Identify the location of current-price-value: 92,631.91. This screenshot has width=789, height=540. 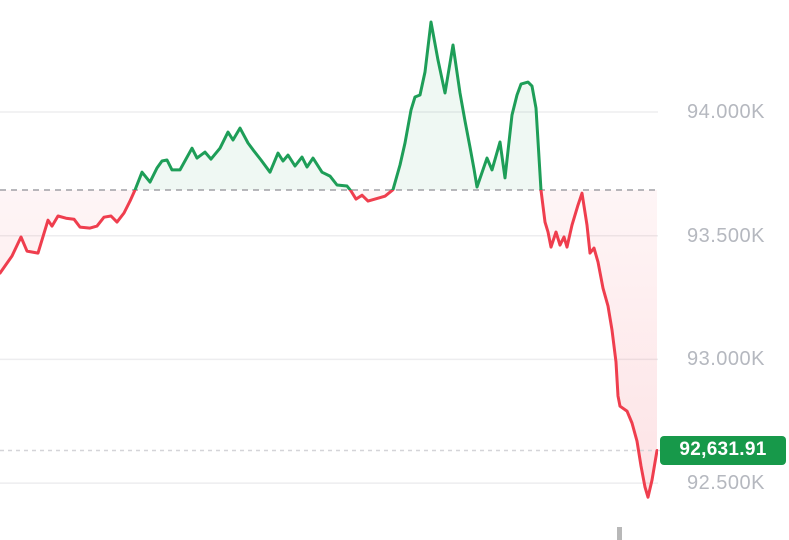
(723, 450).